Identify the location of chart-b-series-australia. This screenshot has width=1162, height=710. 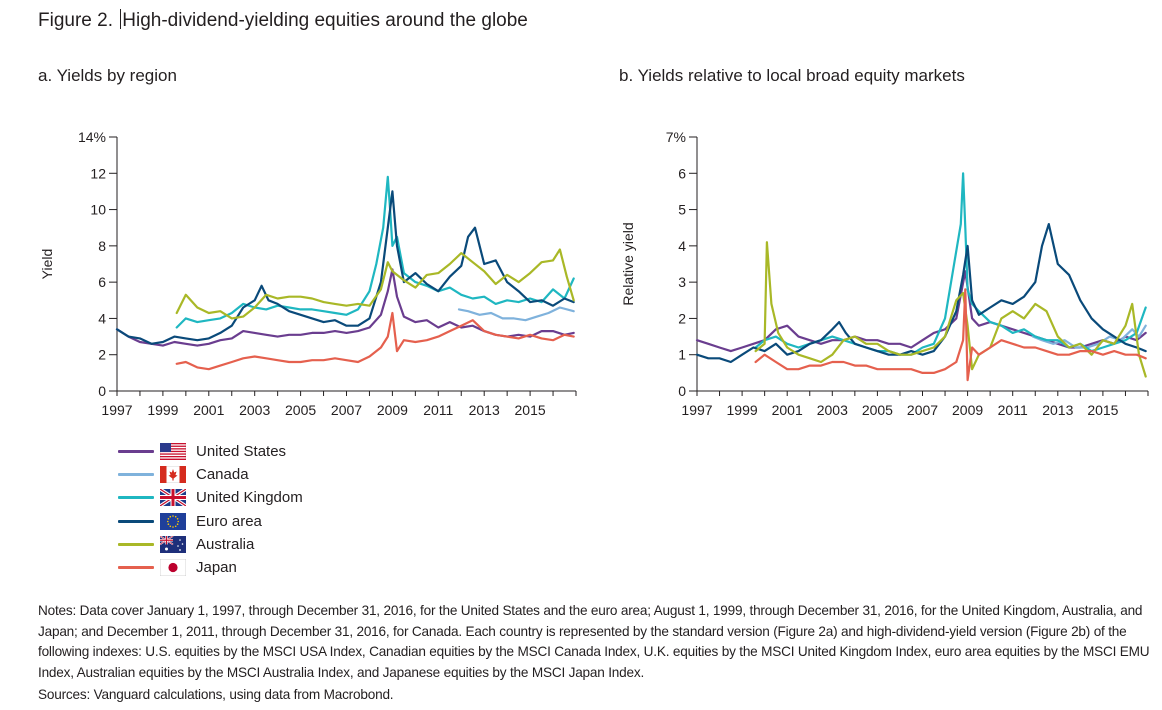
(950, 309).